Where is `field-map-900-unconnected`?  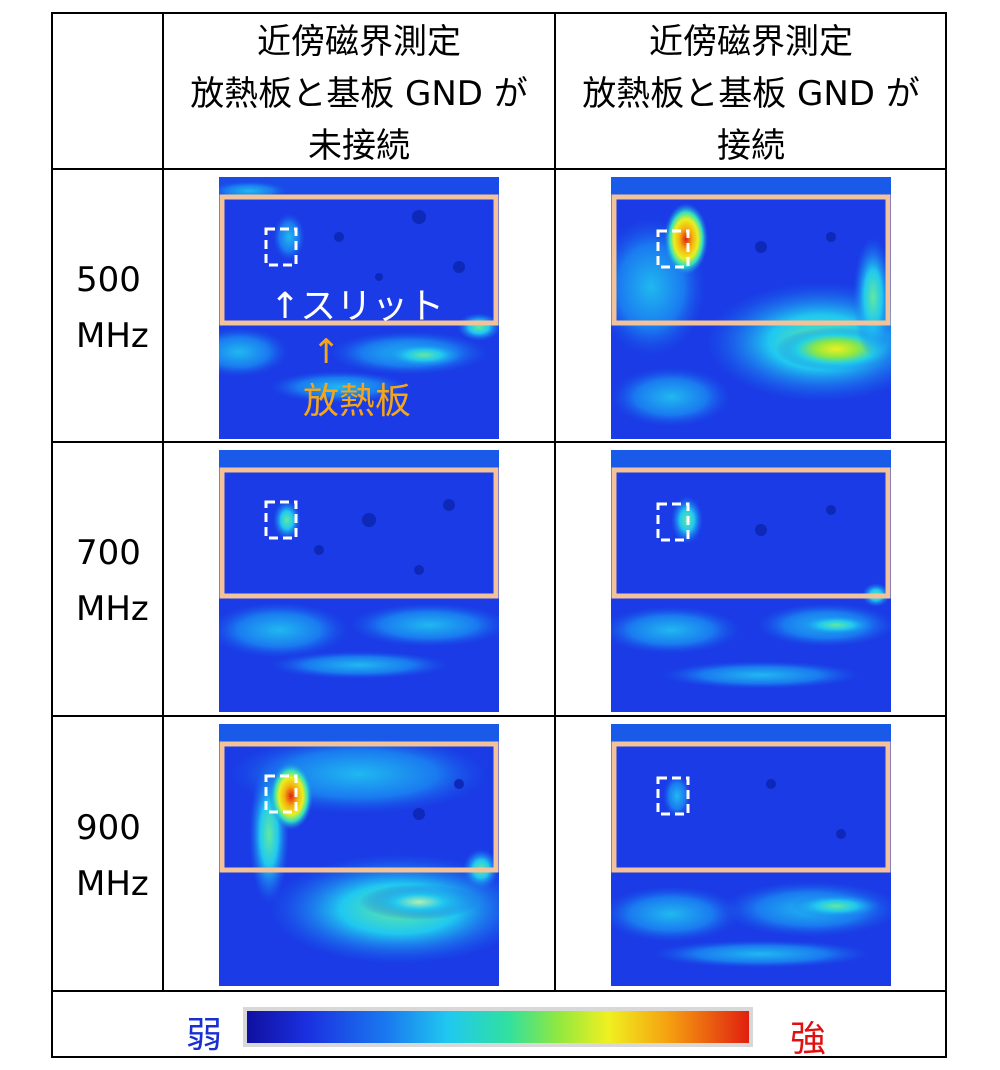
field-map-900-unconnected is located at coordinates (359, 855).